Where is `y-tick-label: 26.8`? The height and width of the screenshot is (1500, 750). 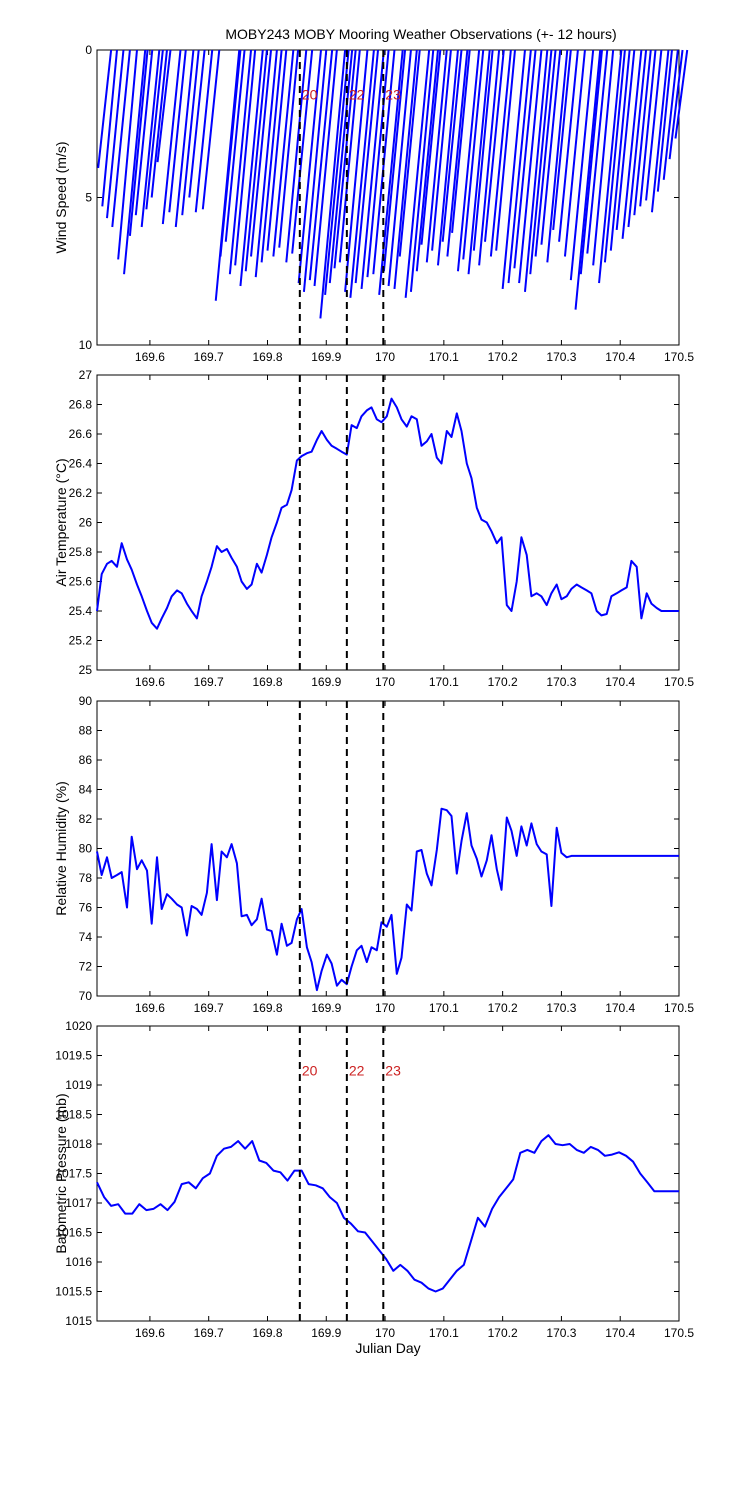
y-tick-label: 26.8 is located at coordinates (81, 405).